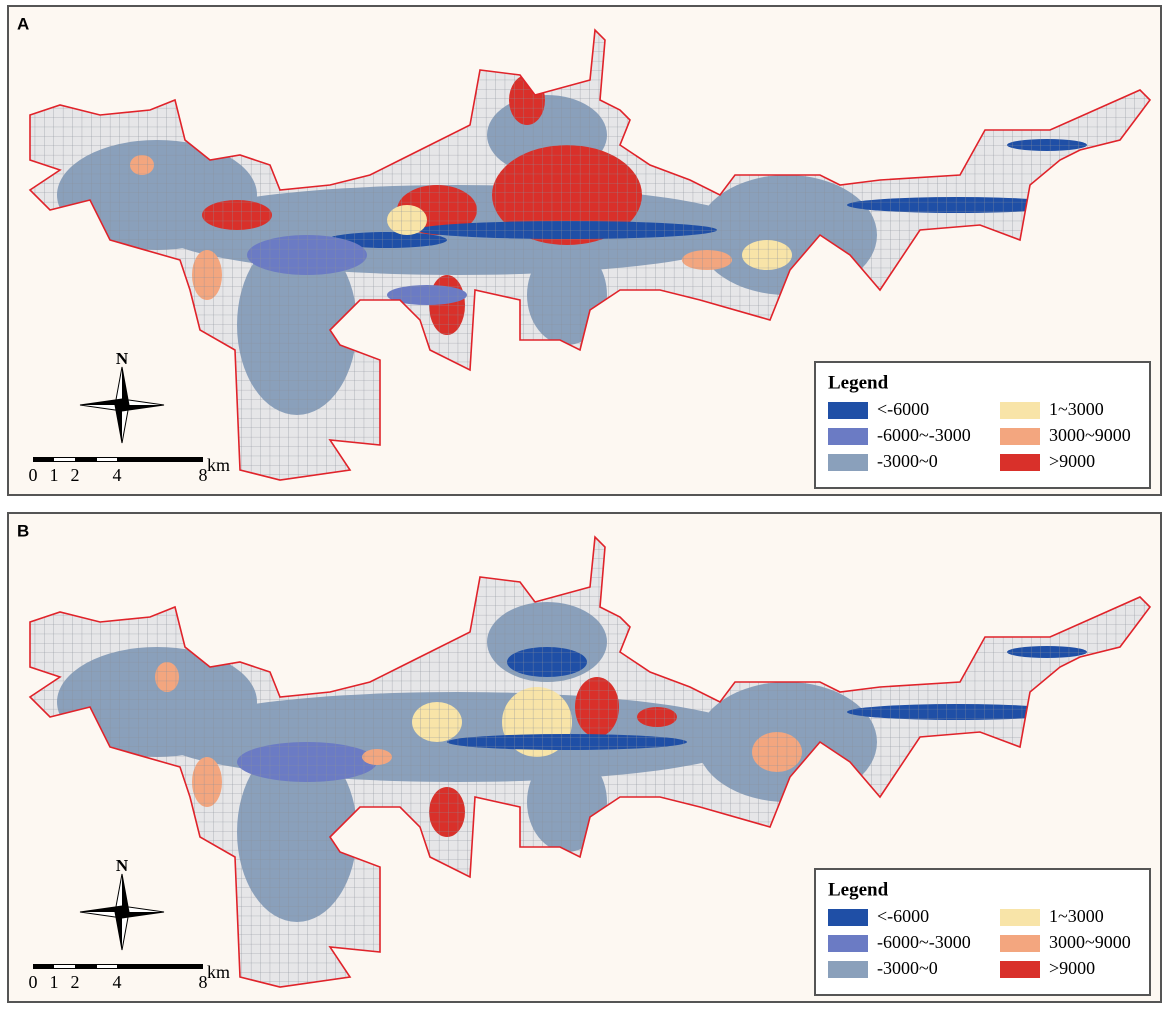 The image size is (1169, 1009). What do you see at coordinates (23, 530) in the screenshot?
I see `panel-label: B` at bounding box center [23, 530].